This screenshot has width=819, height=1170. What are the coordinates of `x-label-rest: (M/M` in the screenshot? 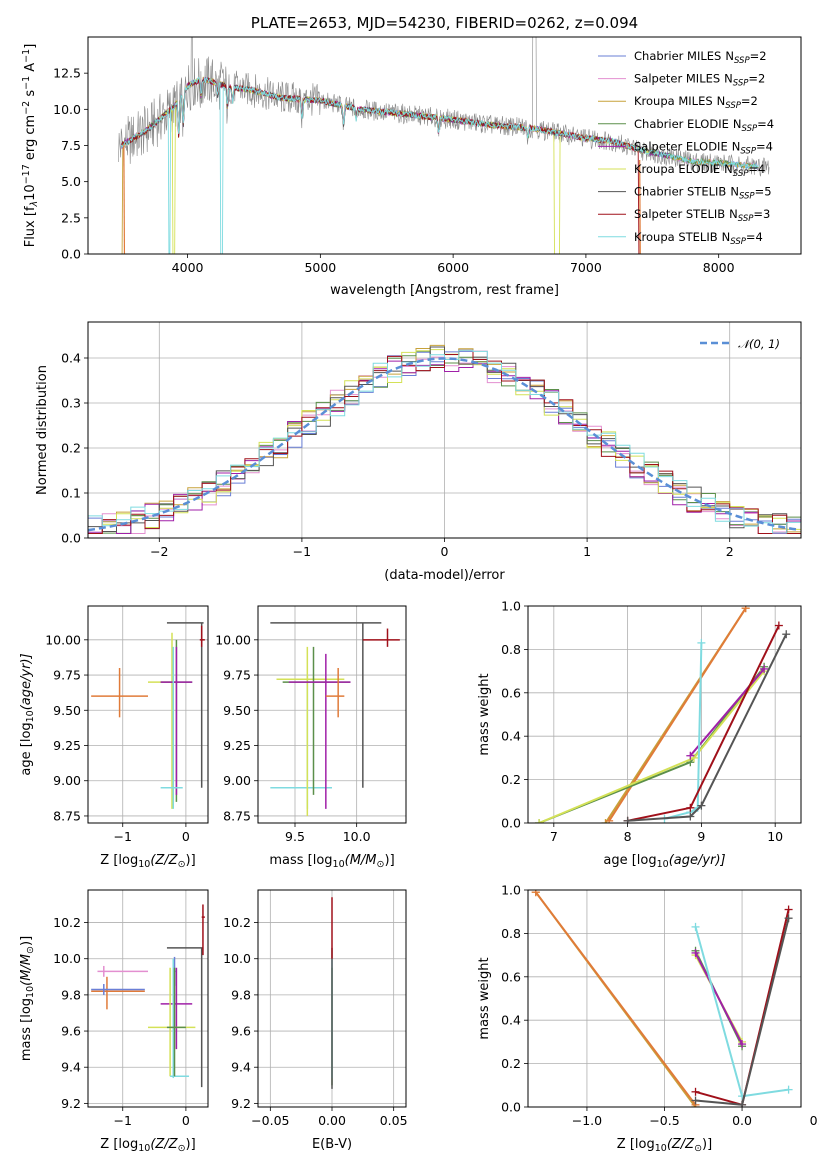 It's located at (361, 860).